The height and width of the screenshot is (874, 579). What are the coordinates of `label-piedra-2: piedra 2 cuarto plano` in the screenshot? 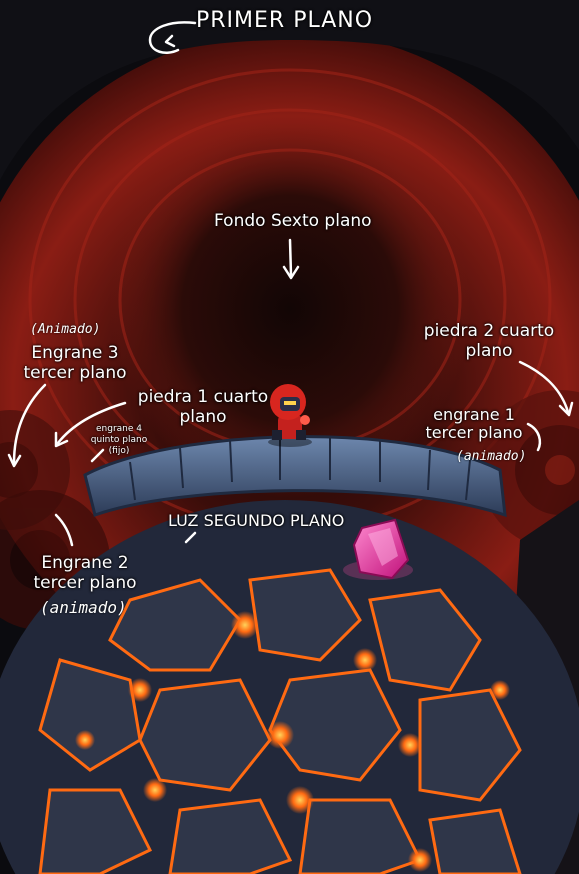 It's located at (489, 341).